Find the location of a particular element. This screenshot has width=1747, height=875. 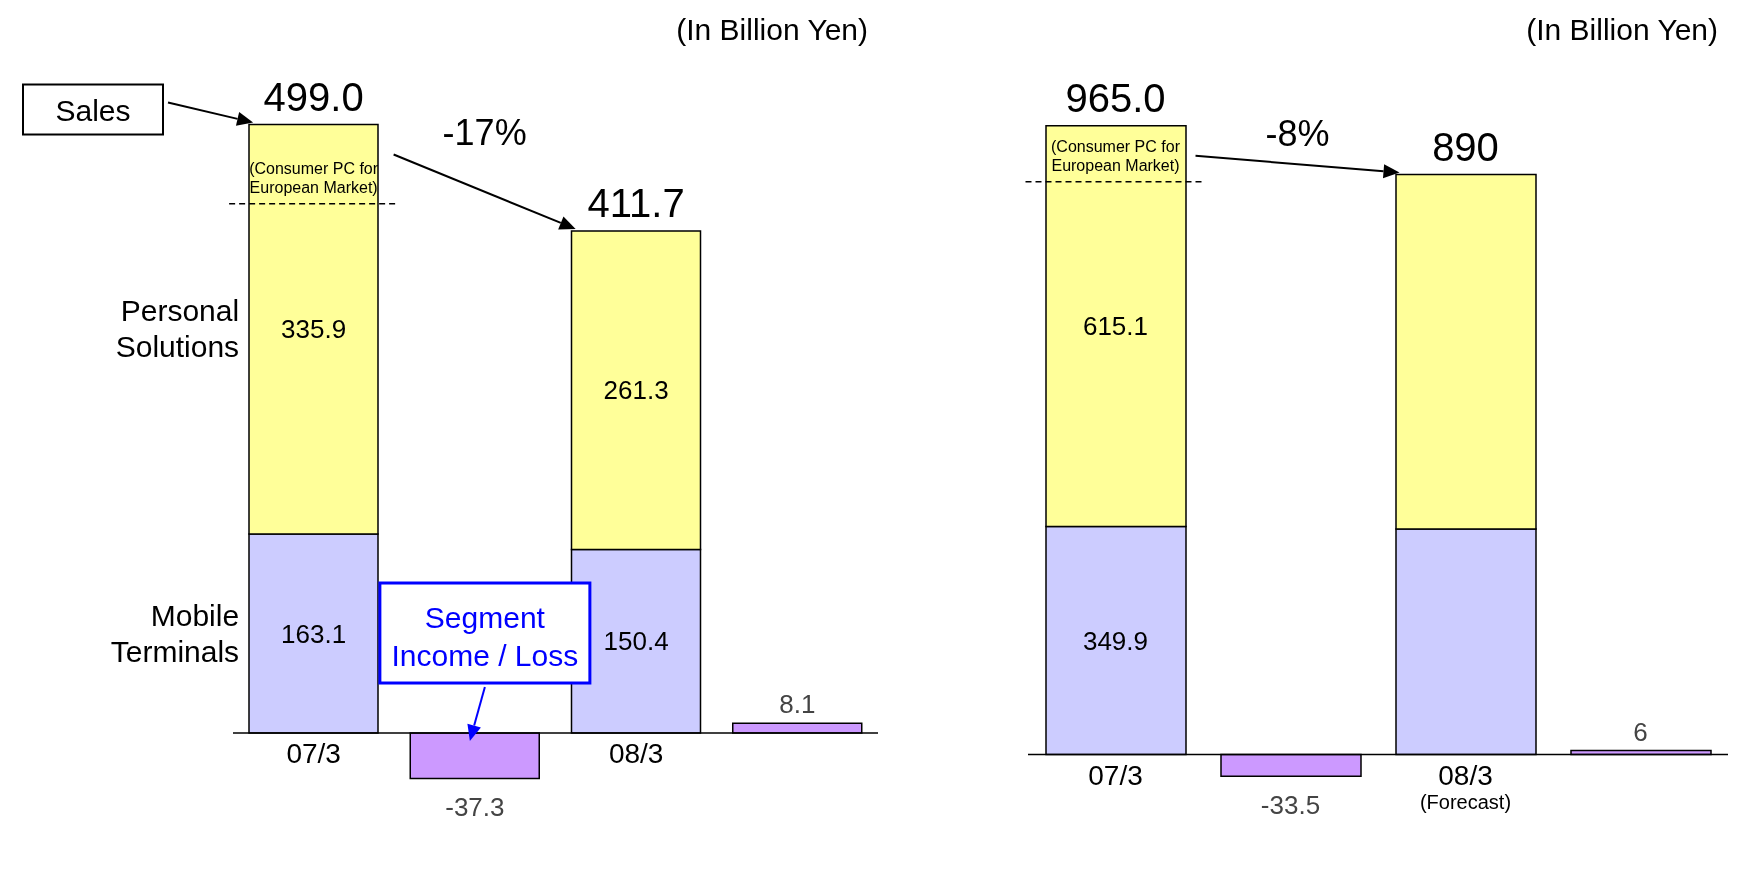

total-label: 890 is located at coordinates (1465, 146).